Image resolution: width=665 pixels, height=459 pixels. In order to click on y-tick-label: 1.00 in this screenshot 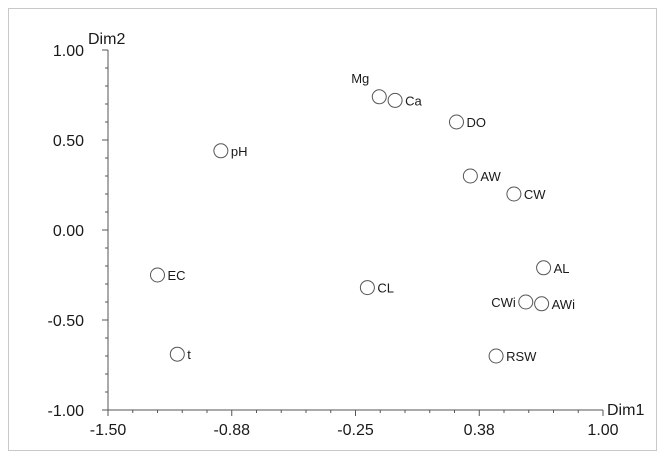, I will do `click(68, 51)`.